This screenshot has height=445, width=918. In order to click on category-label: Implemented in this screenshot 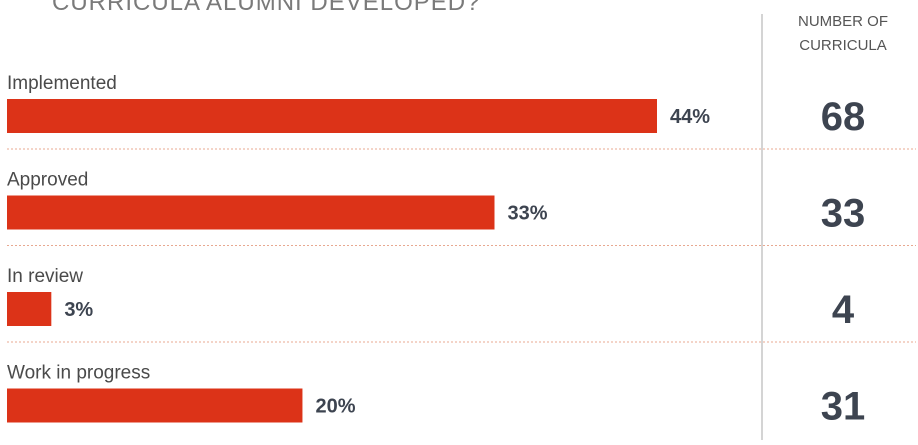, I will do `click(62, 83)`.